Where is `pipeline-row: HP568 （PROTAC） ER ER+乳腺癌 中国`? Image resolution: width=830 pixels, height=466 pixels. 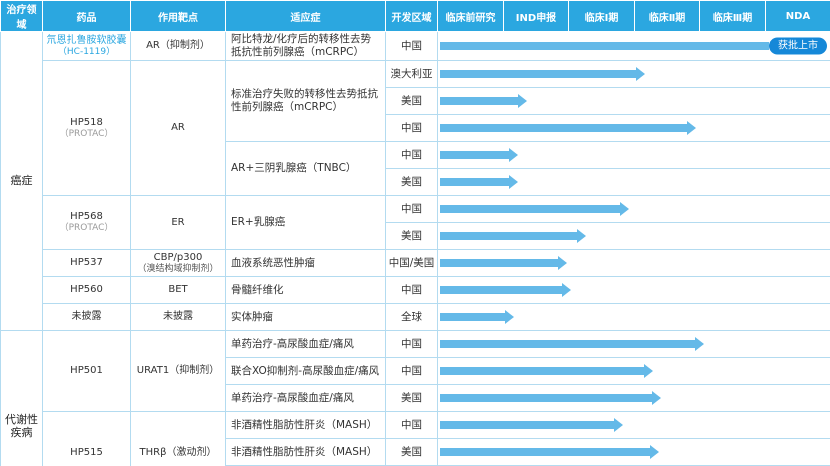
pipeline-row: HP568 （PROTAC） ER ER+乳腺癌 中国 is located at coordinates (415, 223).